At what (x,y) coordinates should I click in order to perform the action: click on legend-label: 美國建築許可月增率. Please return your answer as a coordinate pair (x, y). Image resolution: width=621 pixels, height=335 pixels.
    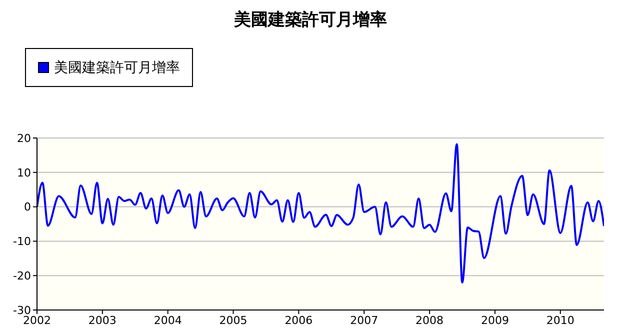
    Looking at the image, I should click on (116, 67).